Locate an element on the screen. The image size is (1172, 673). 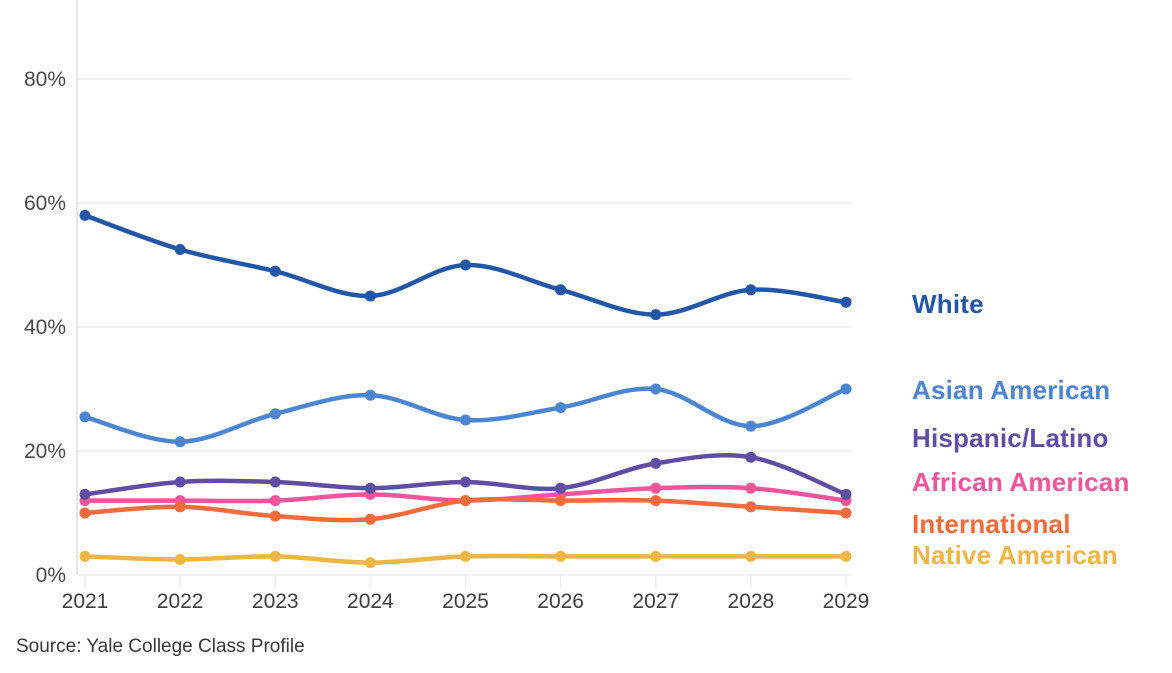
data-point-white-2027 is located at coordinates (656, 315).